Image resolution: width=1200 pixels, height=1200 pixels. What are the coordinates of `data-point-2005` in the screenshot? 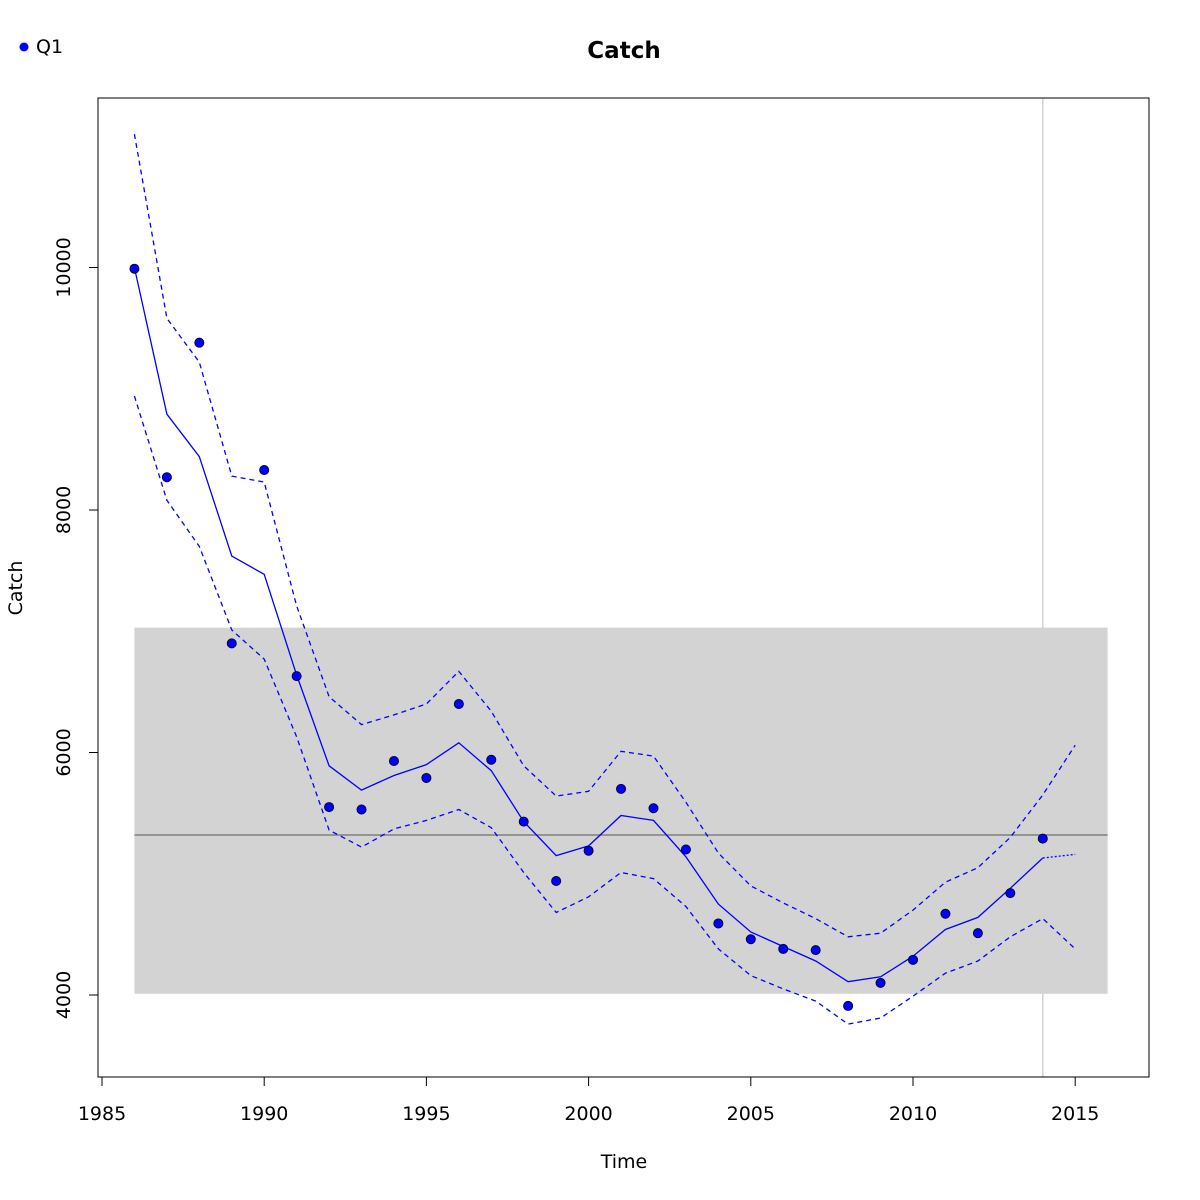 It's located at (750, 939).